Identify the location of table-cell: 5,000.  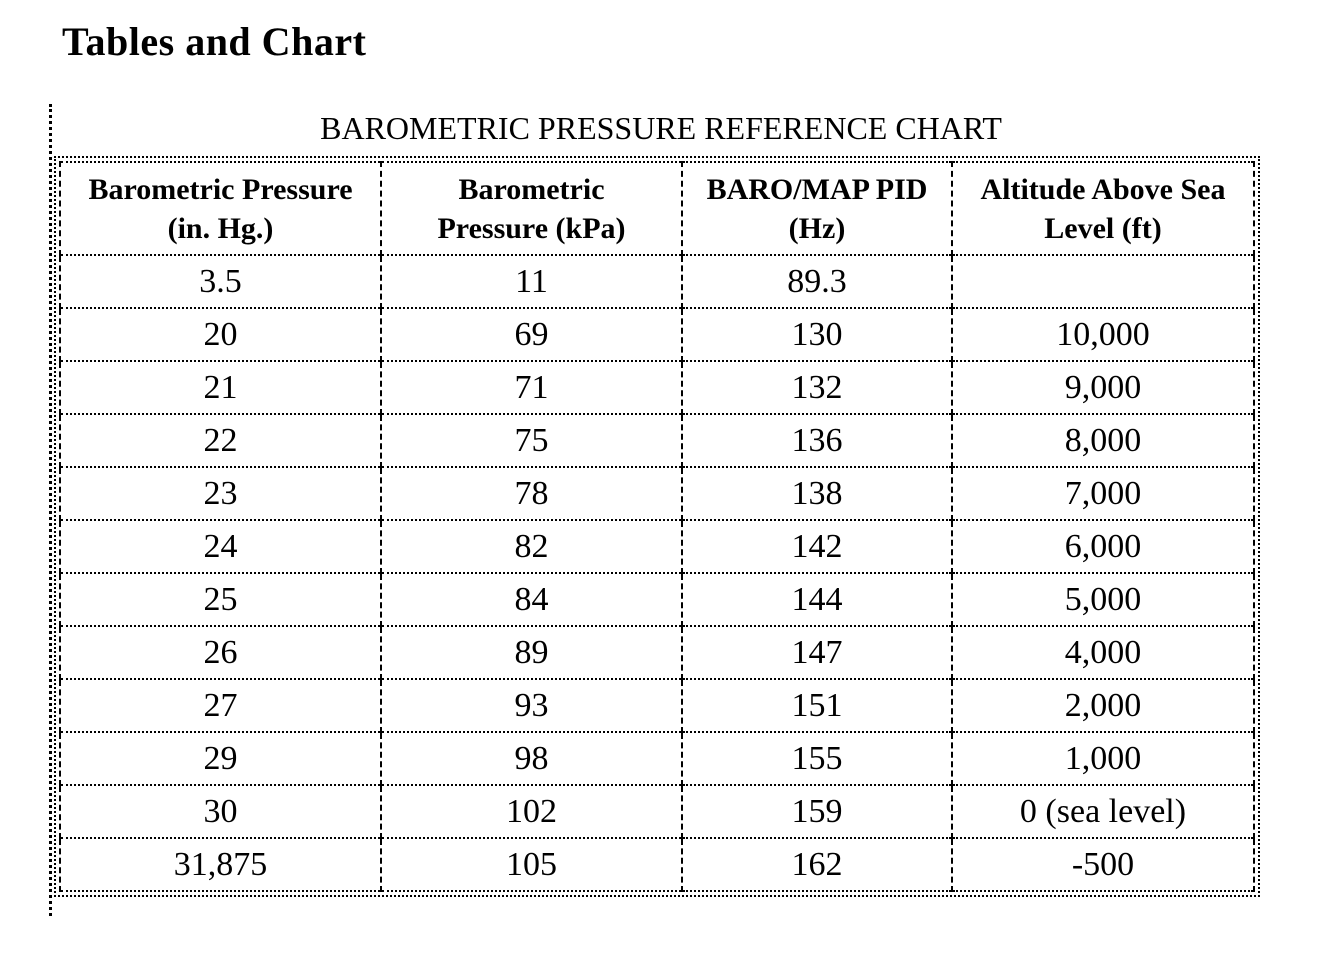
(1103, 599).